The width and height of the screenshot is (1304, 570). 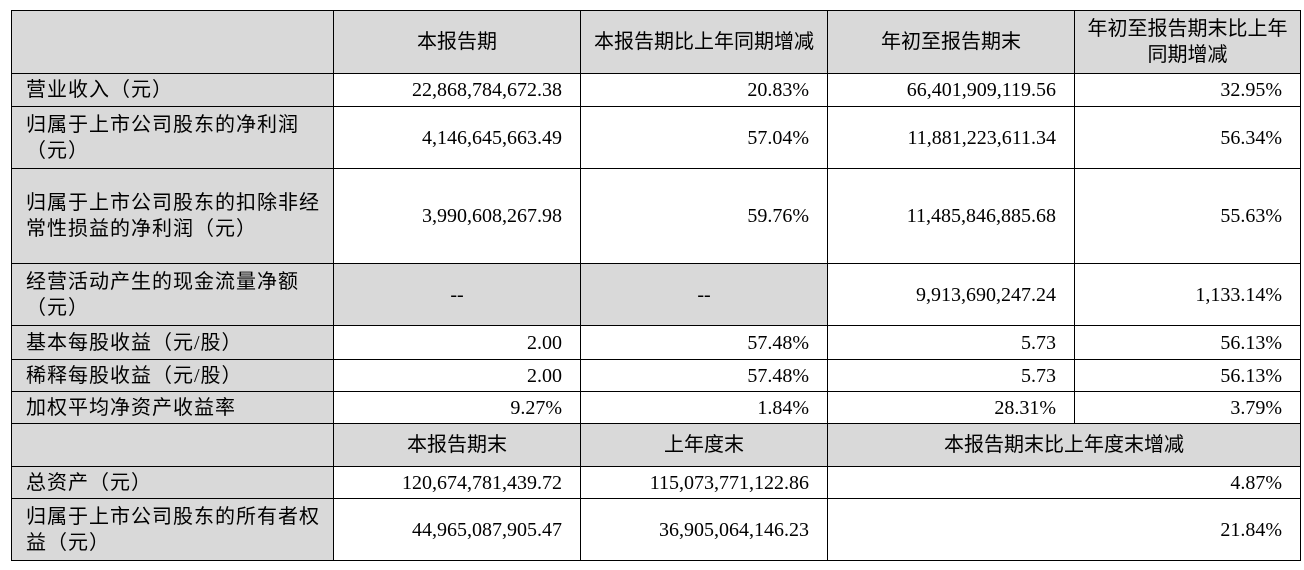 What do you see at coordinates (457, 216) in the screenshot?
I see `cell-value: 3,990,608,267.98` at bounding box center [457, 216].